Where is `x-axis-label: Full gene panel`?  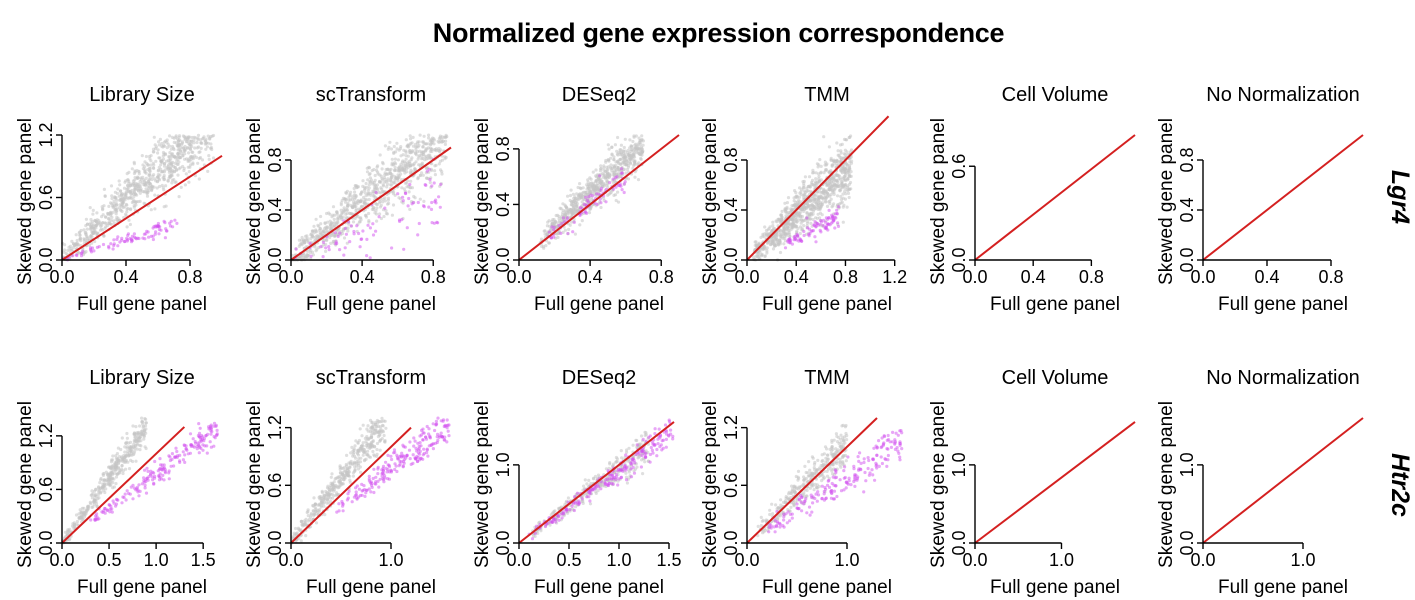
x-axis-label: Full gene panel is located at coordinates (827, 304).